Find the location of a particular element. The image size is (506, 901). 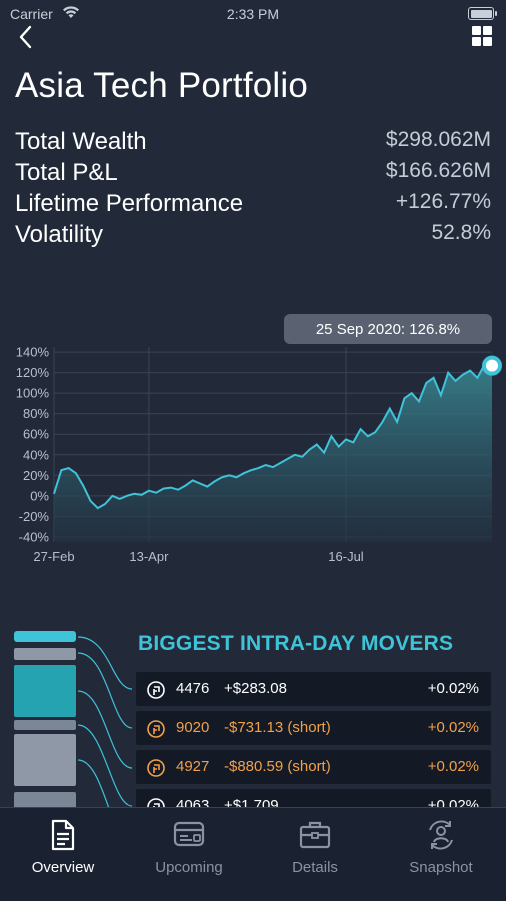

chart-line is located at coordinates (273, 436).